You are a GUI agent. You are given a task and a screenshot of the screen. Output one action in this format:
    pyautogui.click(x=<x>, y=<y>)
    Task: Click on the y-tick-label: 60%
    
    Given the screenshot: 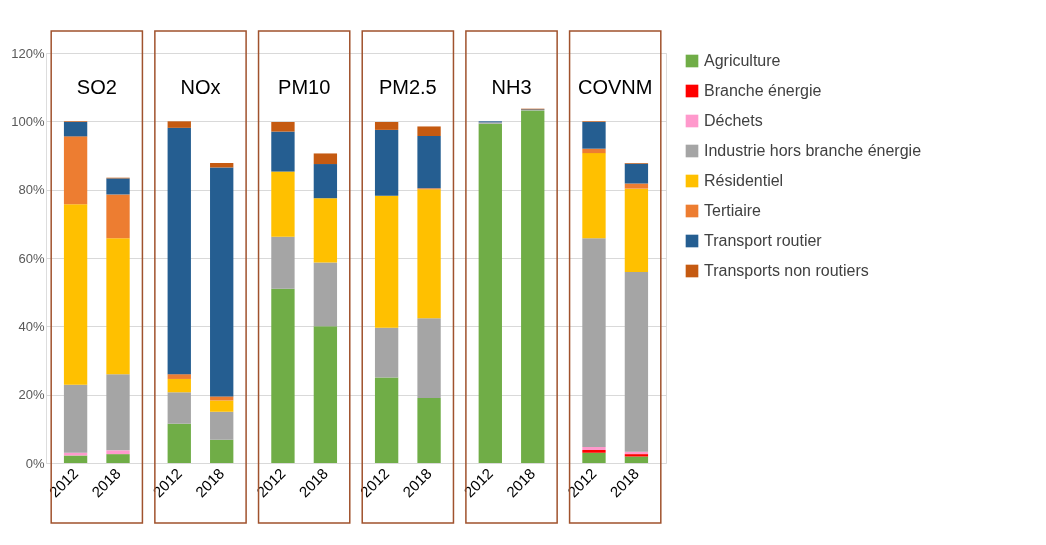 What is the action you would take?
    pyautogui.click(x=31, y=258)
    